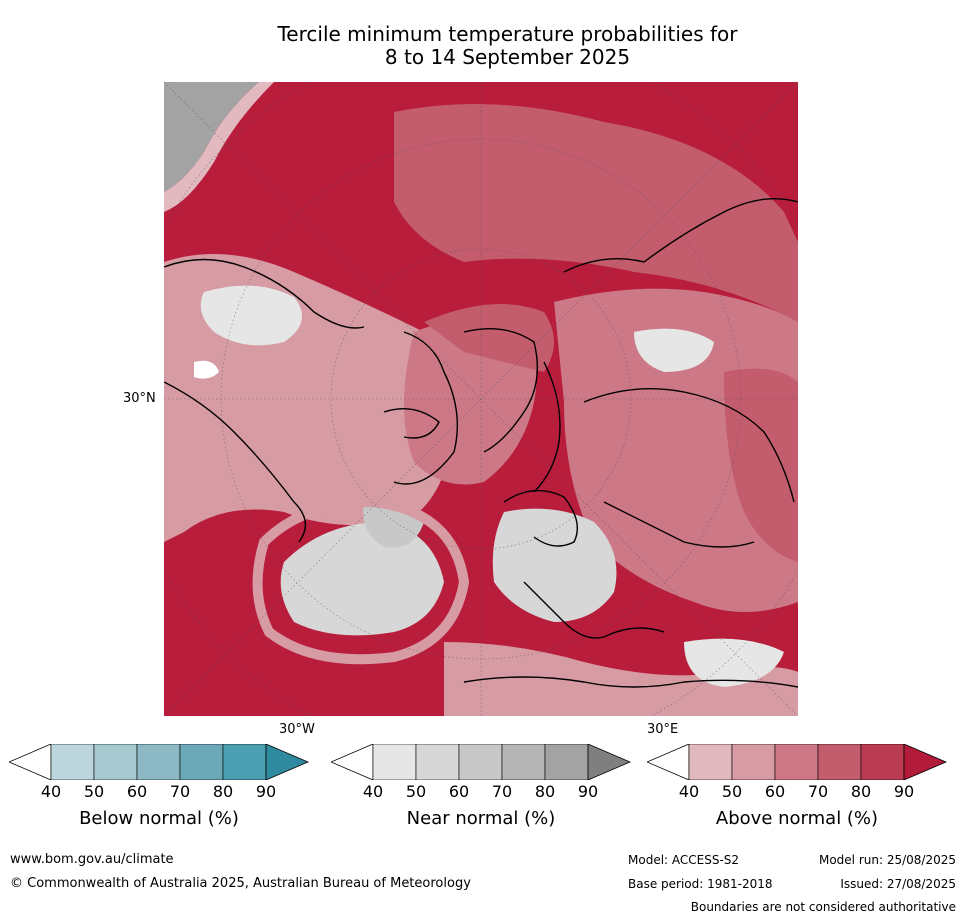 The width and height of the screenshot is (965, 919). Describe the element at coordinates (797, 818) in the screenshot. I see `legend-title-above-normal: Above normal (%)` at that location.